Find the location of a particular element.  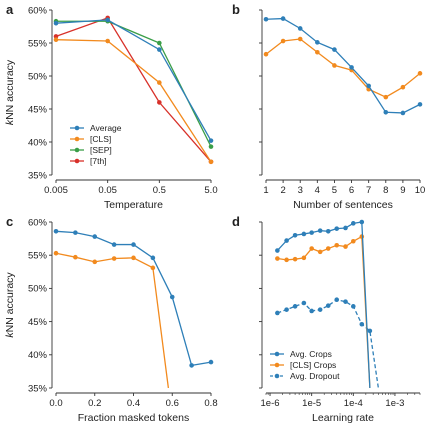

x-tick-label: 1e-3 is located at coordinates (394, 403).